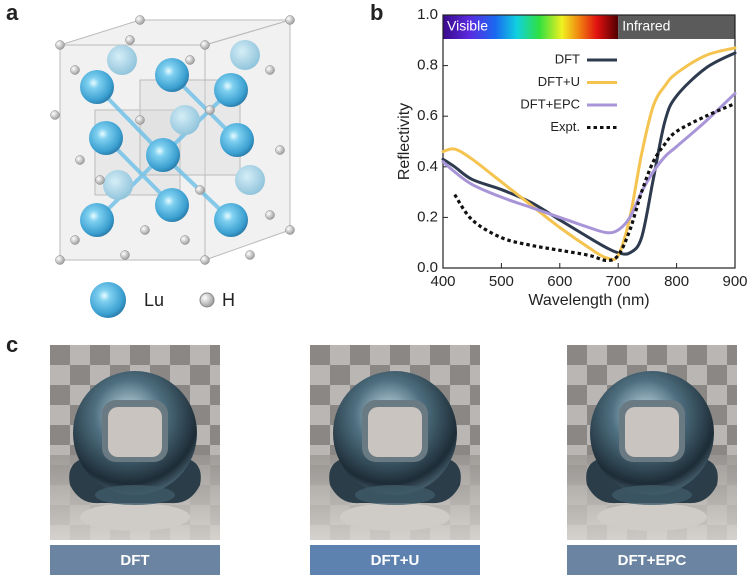 This screenshot has height=575, width=750. Describe the element at coordinates (154, 300) in the screenshot. I see `atom-legend: Lu` at that location.